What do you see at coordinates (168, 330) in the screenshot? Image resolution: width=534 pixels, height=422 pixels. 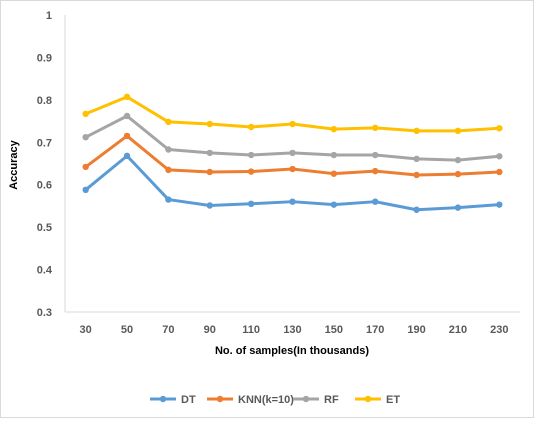 I see `x-tick-label: 70` at bounding box center [168, 330].